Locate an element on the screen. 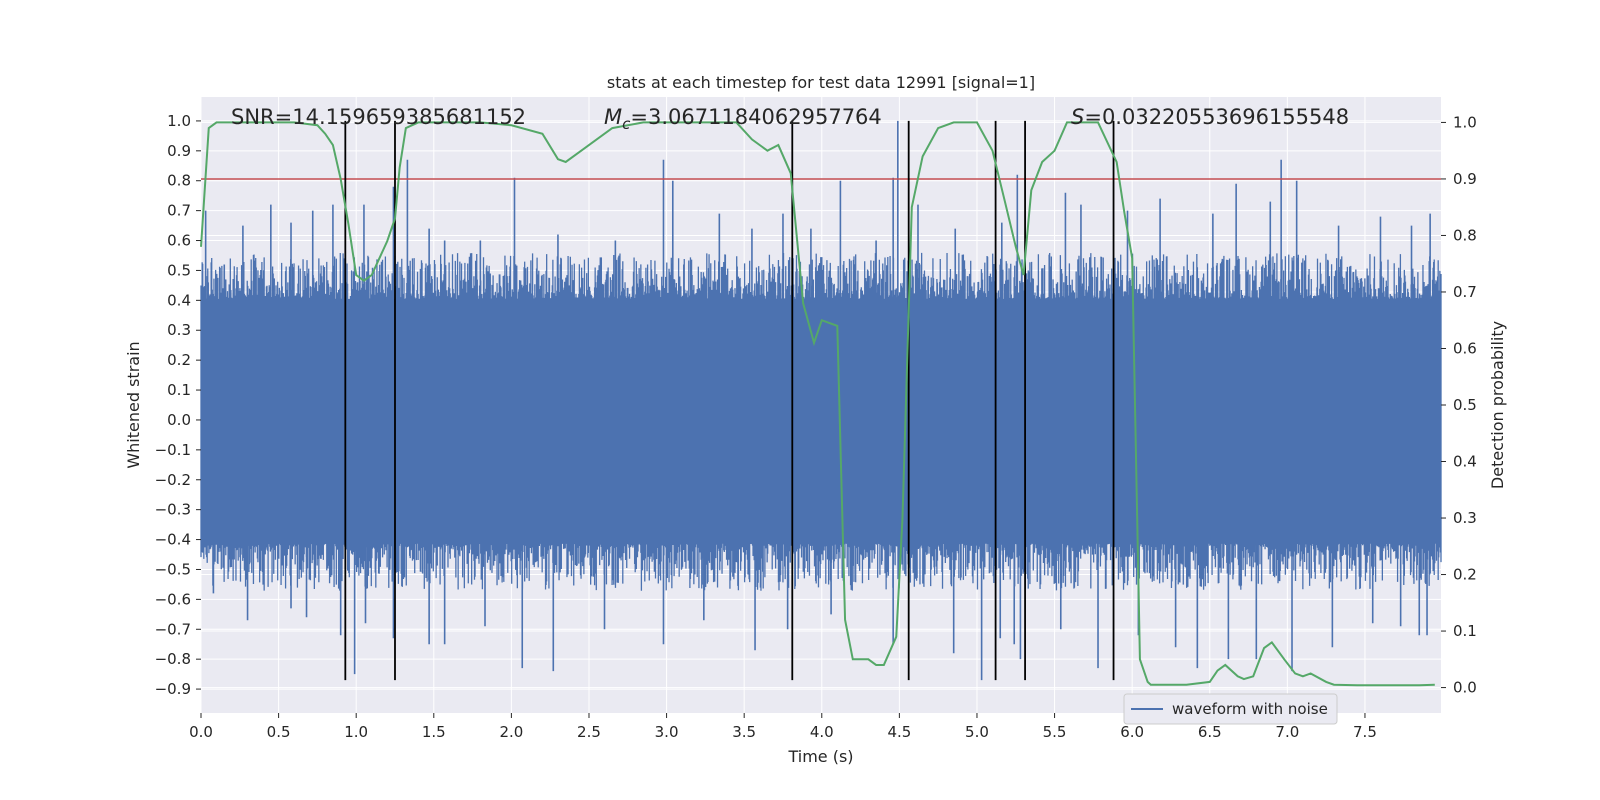 The image size is (1600, 800). y-right-tick-label: 0.6 is located at coordinates (1465, 348).